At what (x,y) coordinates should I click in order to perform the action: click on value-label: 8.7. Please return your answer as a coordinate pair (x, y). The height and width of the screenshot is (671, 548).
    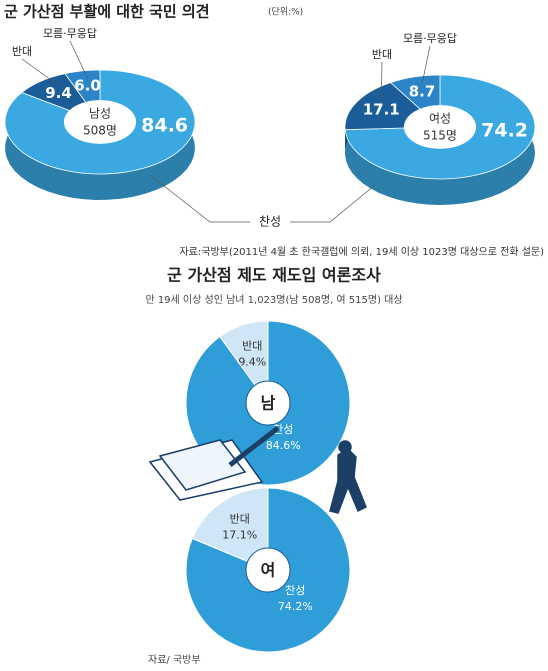
    Looking at the image, I should click on (422, 91).